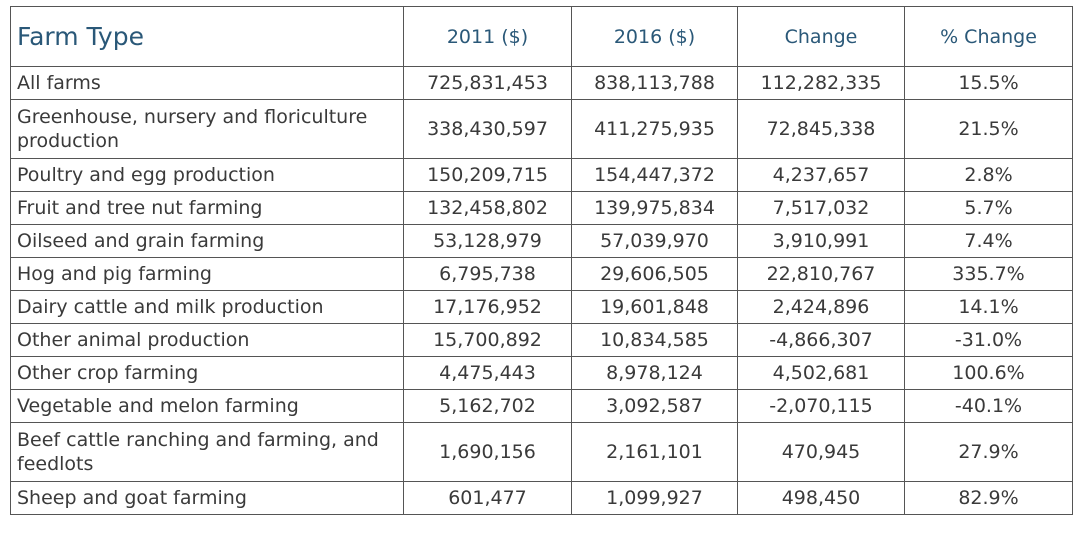 This screenshot has height=534, width=1080. What do you see at coordinates (821, 498) in the screenshot?
I see `cell: 498,450` at bounding box center [821, 498].